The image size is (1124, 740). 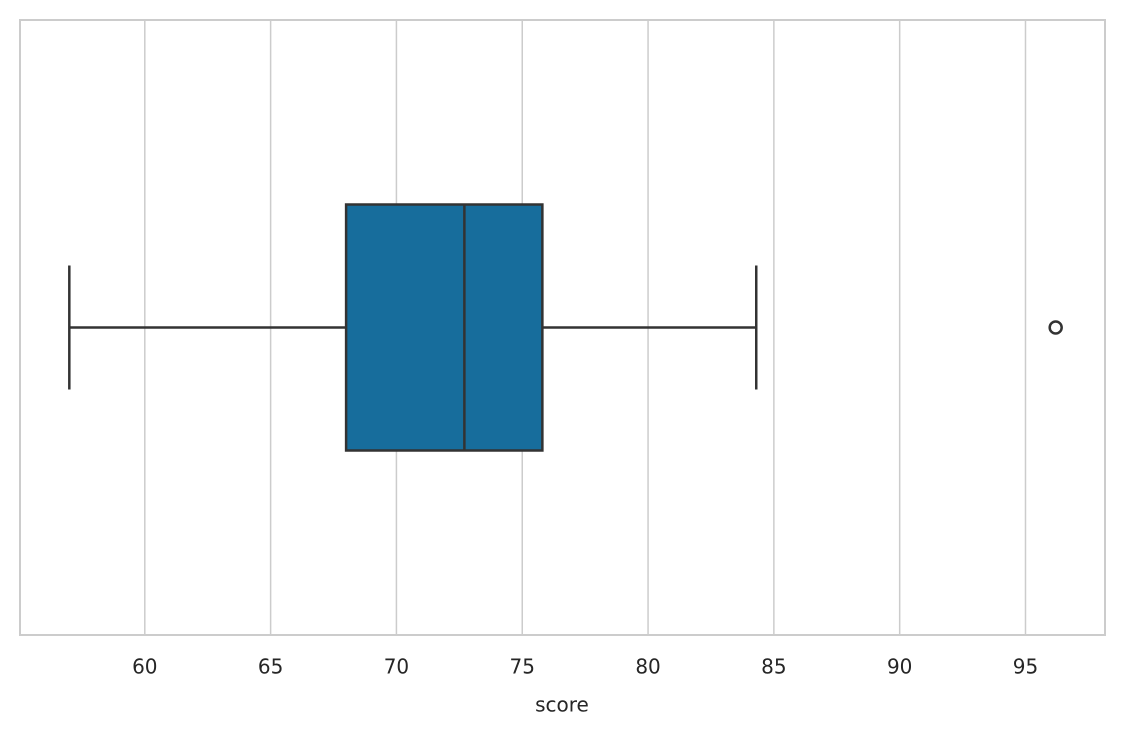 I want to click on x-tick-label: 75, so click(x=522, y=667).